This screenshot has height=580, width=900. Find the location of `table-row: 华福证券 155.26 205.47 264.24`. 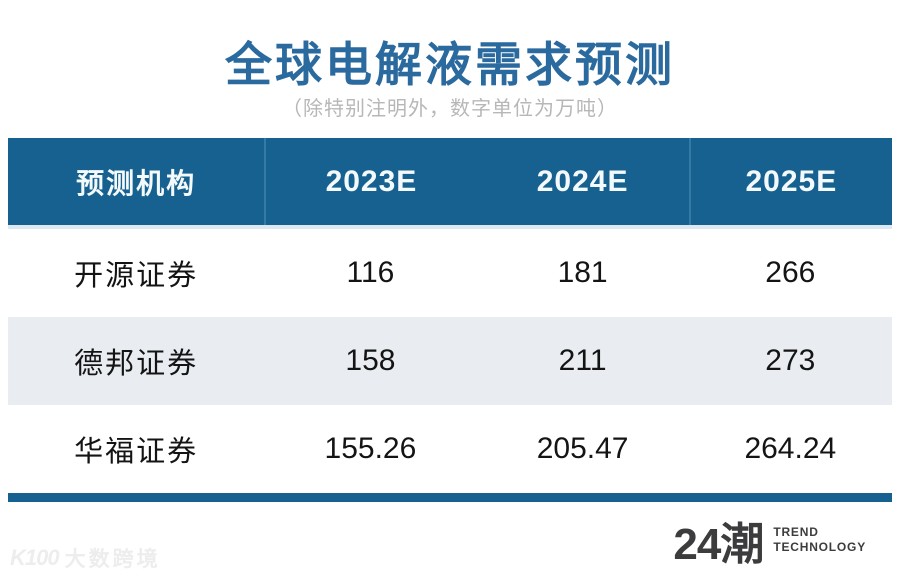

table-row: 华福证券 155.26 205.47 264.24 is located at coordinates (450, 449).